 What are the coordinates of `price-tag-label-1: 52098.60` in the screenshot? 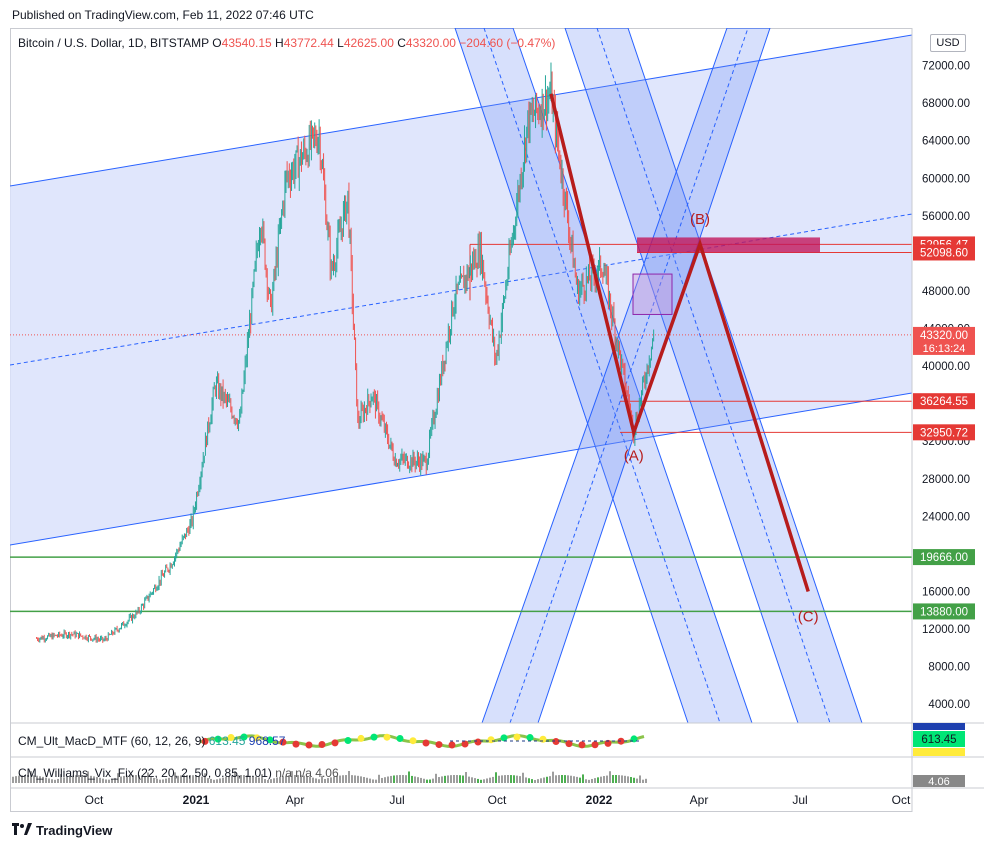 It's located at (944, 253).